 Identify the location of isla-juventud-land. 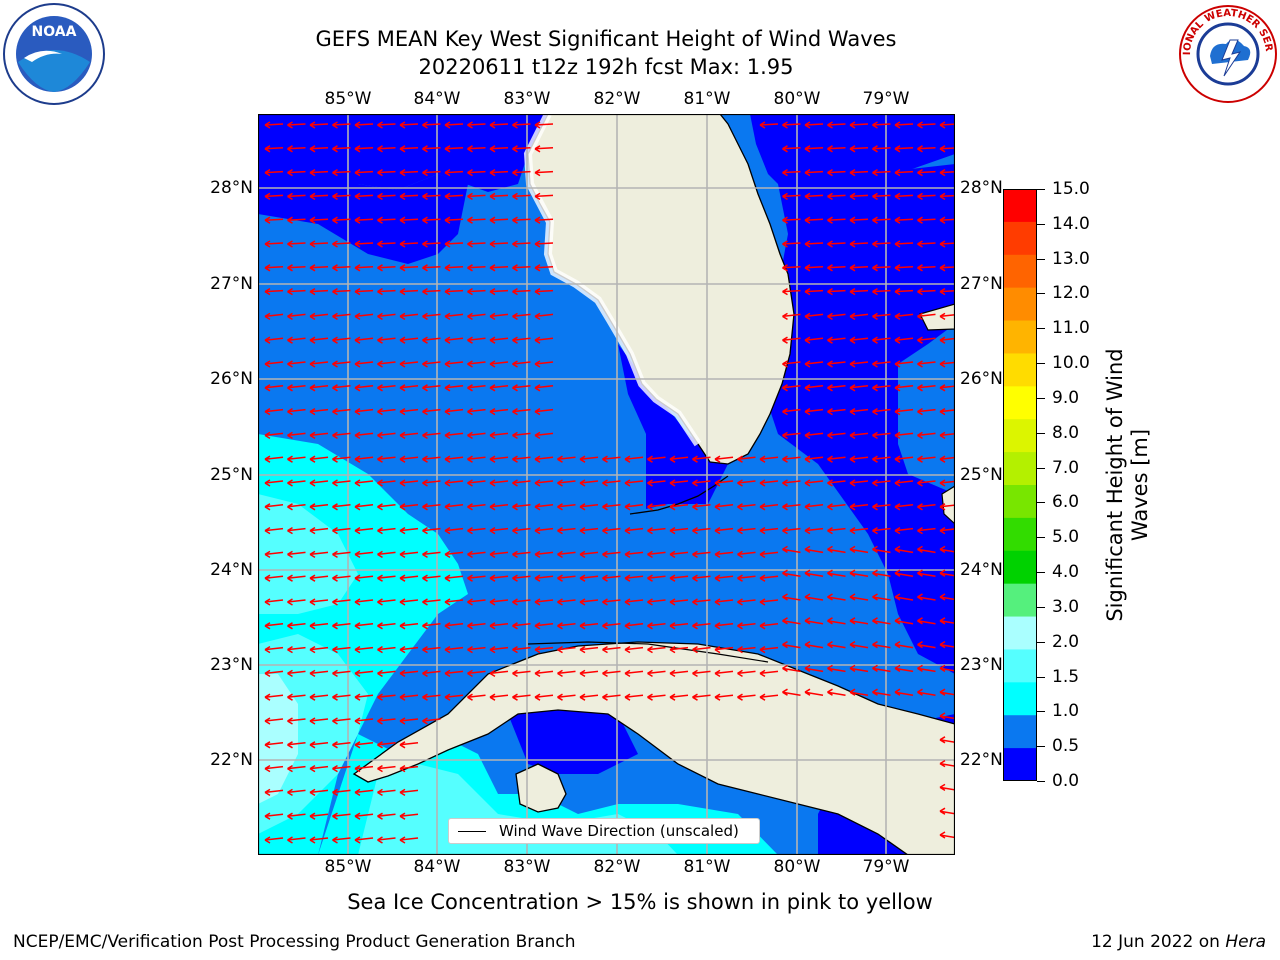
(541, 788).